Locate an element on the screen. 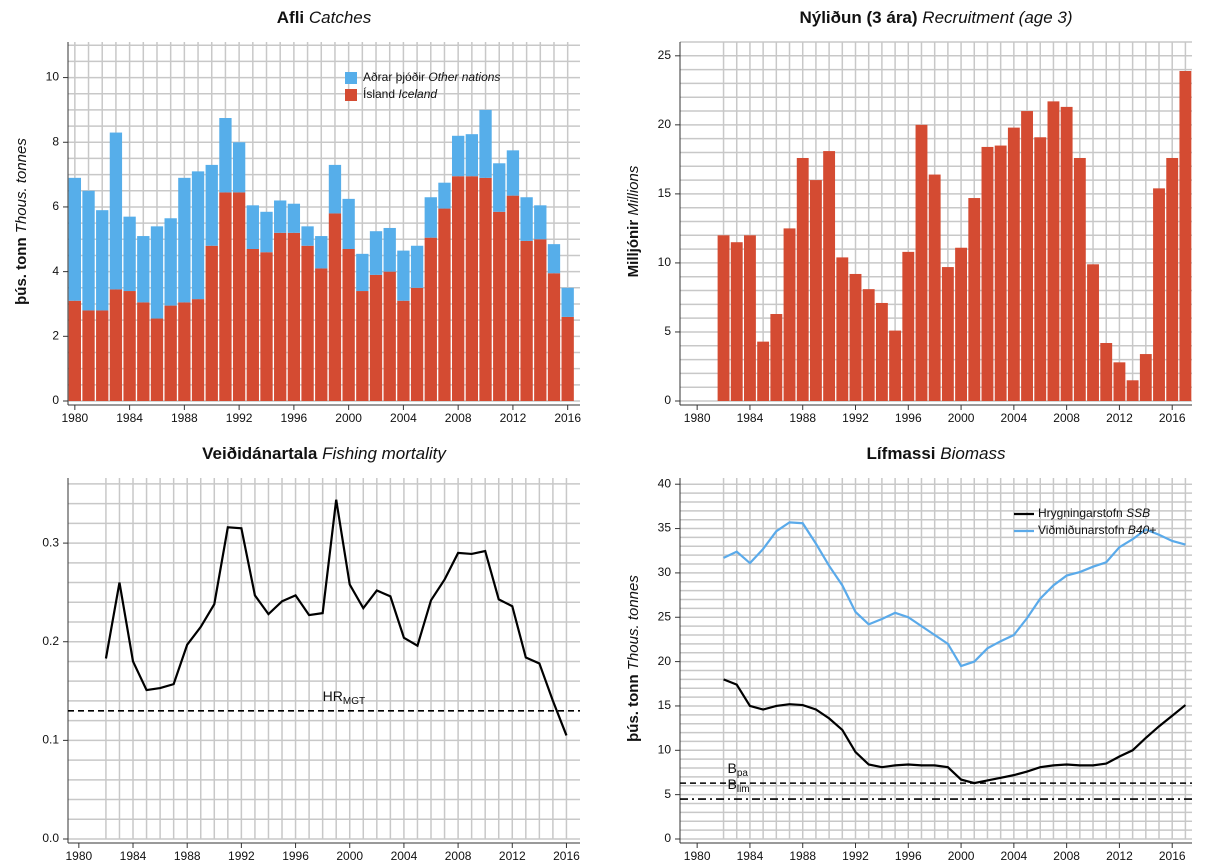 This screenshot has width=1207, height=866. y-tick-label: 0.3 is located at coordinates (50, 542).